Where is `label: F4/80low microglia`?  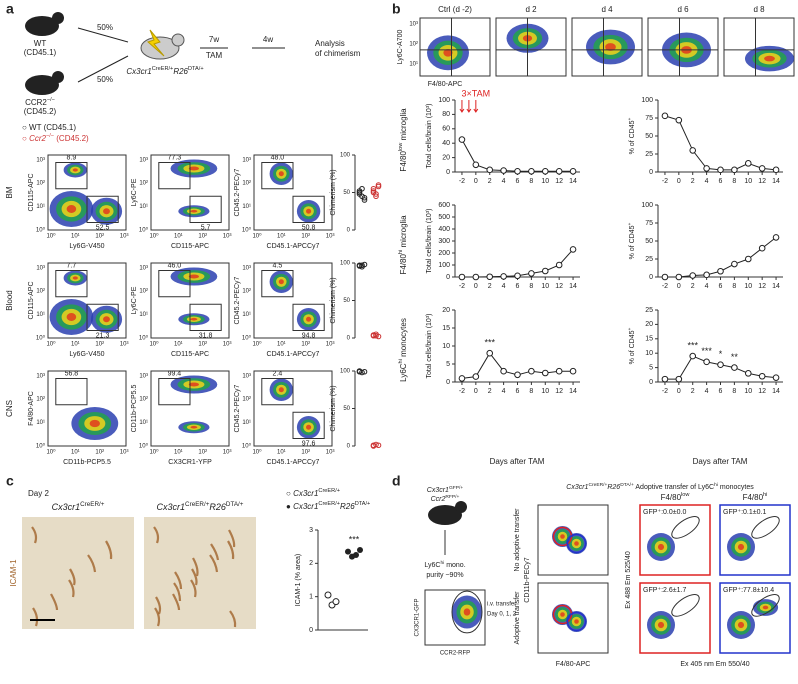
label: F4/80low microglia is located at coordinates (403, 140).